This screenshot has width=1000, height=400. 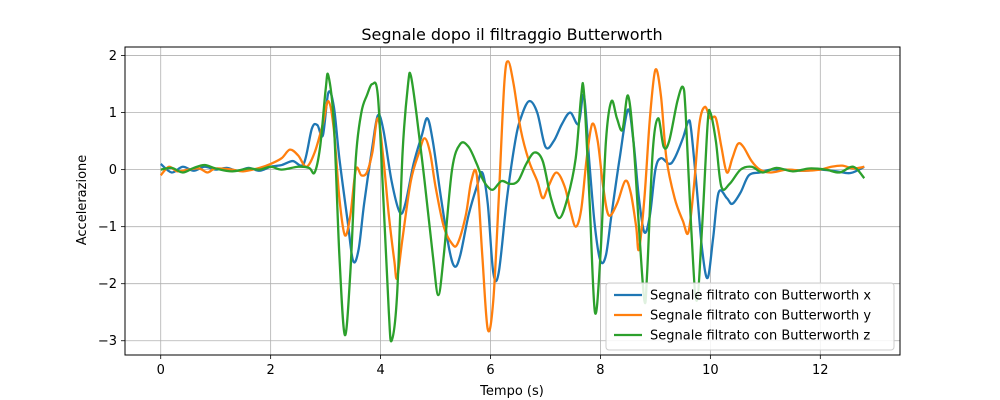 I want to click on y-tick-label: −2, so click(x=107, y=284).